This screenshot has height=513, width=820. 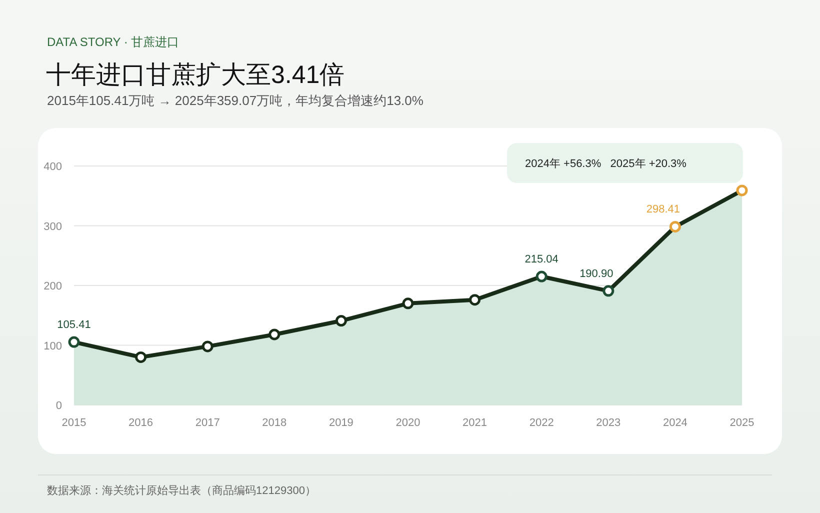 What do you see at coordinates (608, 423) in the screenshot?
I see `x-tick-label: 2023` at bounding box center [608, 423].